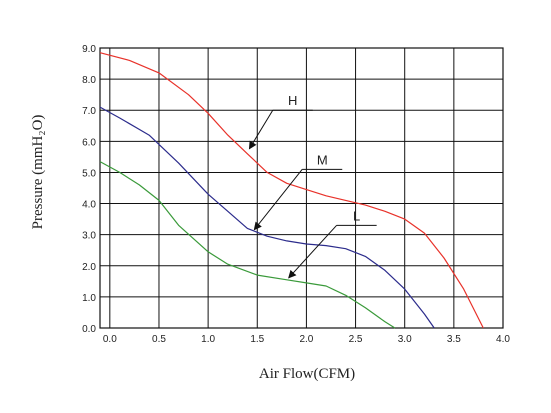  What do you see at coordinates (292, 100) in the screenshot?
I see `series-label-H: H` at bounding box center [292, 100].